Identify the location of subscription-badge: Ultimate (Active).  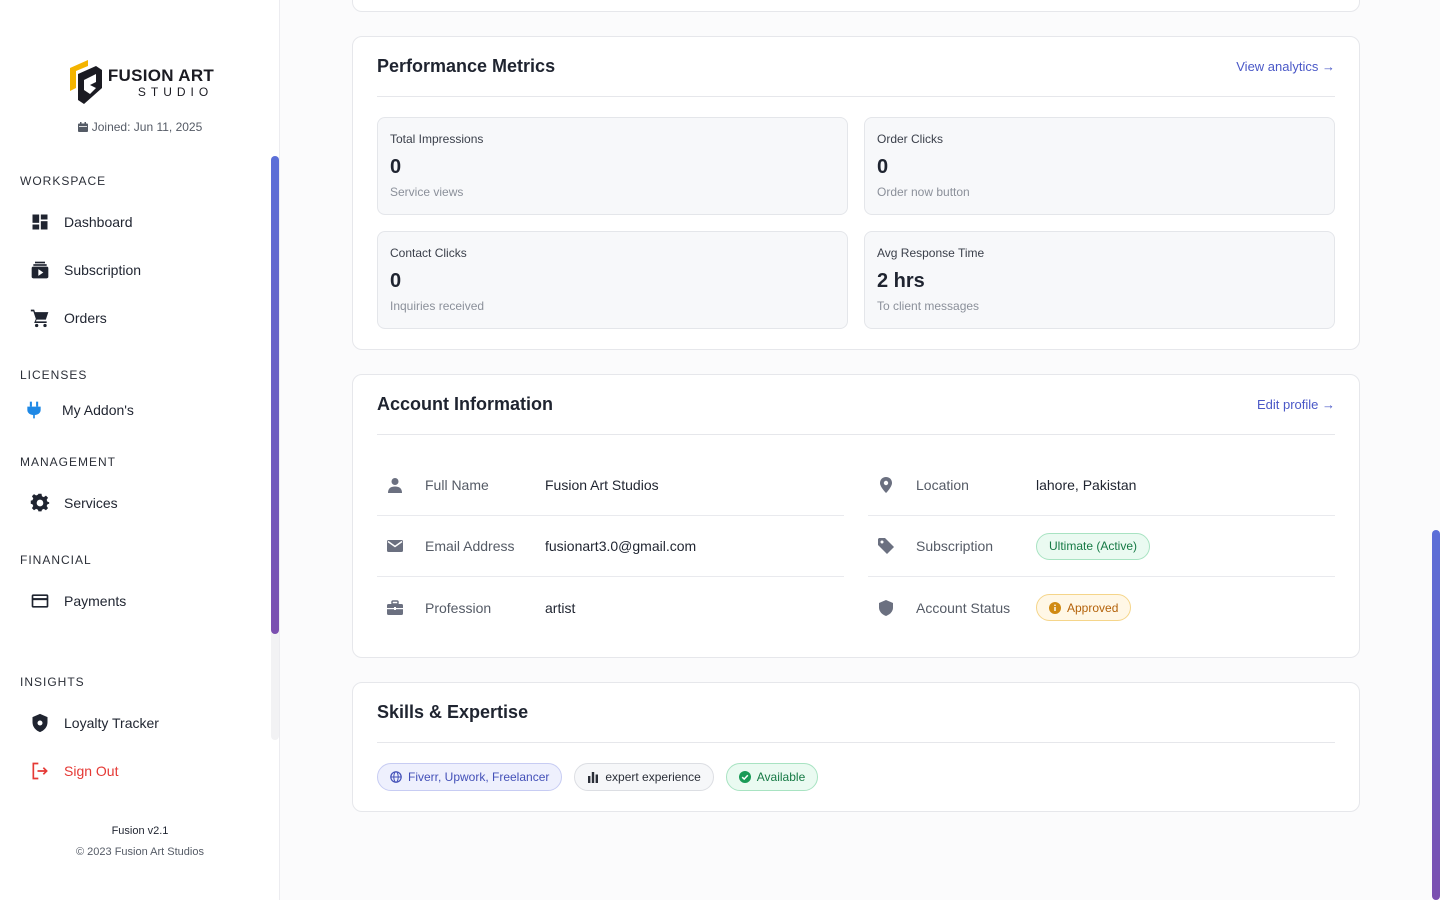
(1093, 546).